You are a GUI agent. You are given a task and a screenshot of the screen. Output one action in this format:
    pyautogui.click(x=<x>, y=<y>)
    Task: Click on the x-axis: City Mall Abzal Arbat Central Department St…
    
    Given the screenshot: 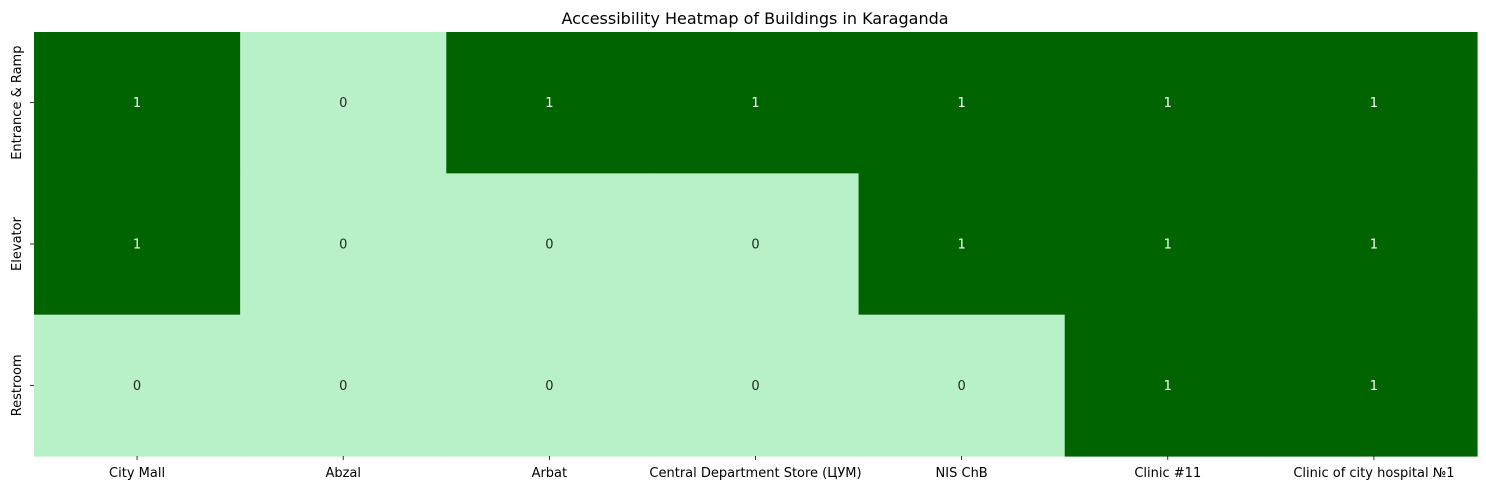 What is the action you would take?
    pyautogui.click(x=782, y=468)
    